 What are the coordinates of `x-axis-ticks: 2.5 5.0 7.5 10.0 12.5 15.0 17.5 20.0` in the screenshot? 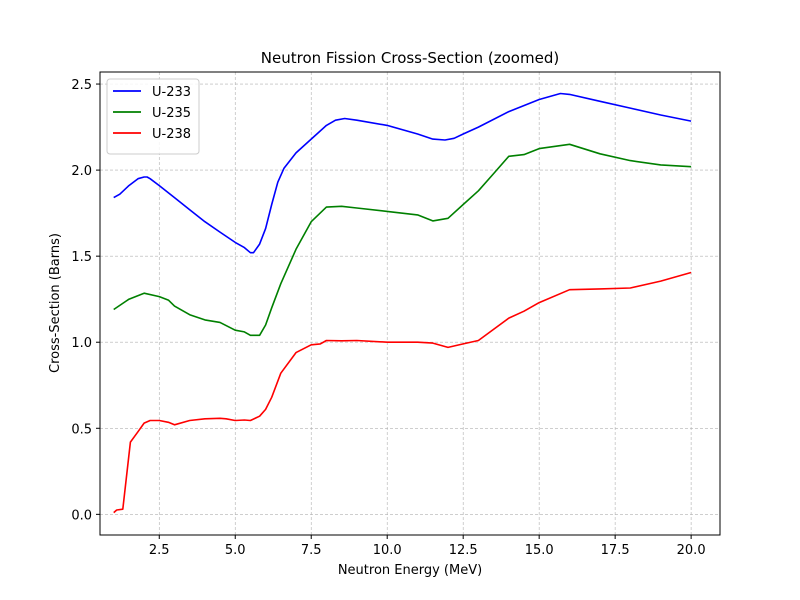 It's located at (427, 546).